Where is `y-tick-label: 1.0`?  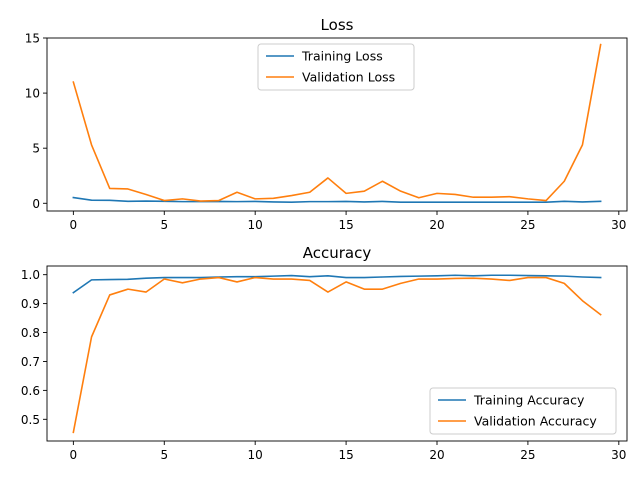
y-tick-label: 1.0 is located at coordinates (30, 275).